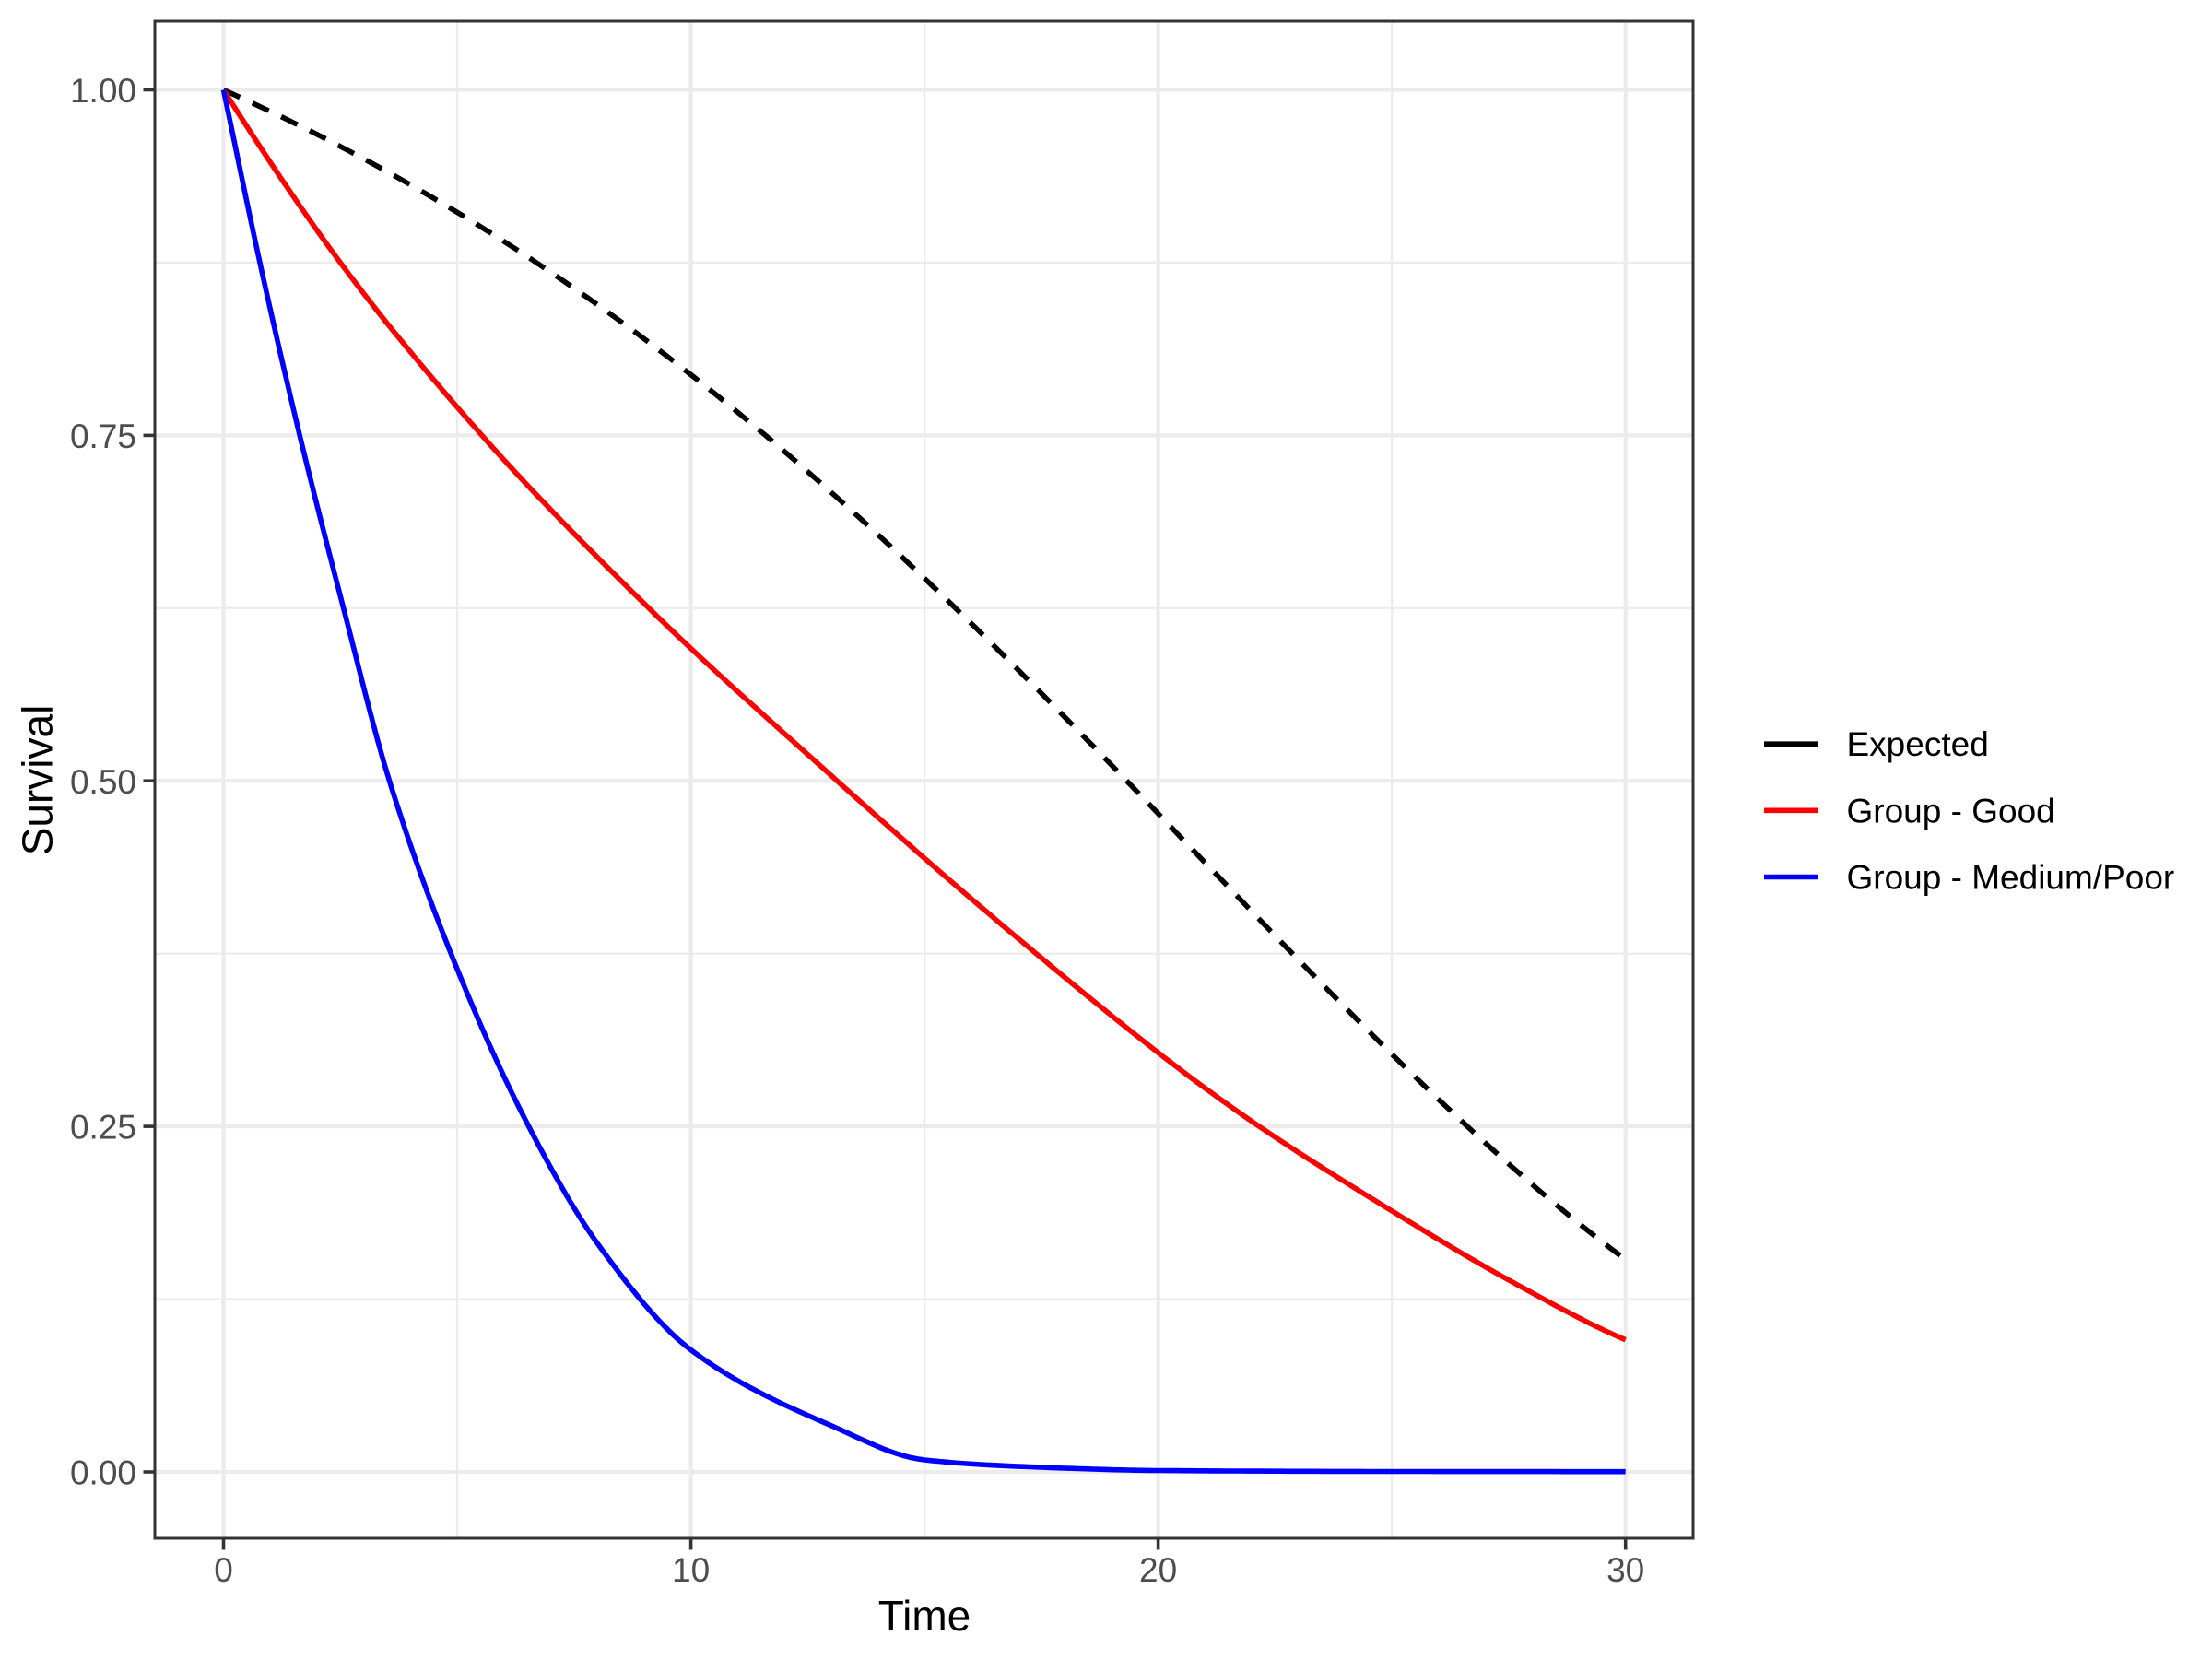 The width and height of the screenshot is (2212, 1659). I want to click on svg-text: 20, so click(1158, 1570).